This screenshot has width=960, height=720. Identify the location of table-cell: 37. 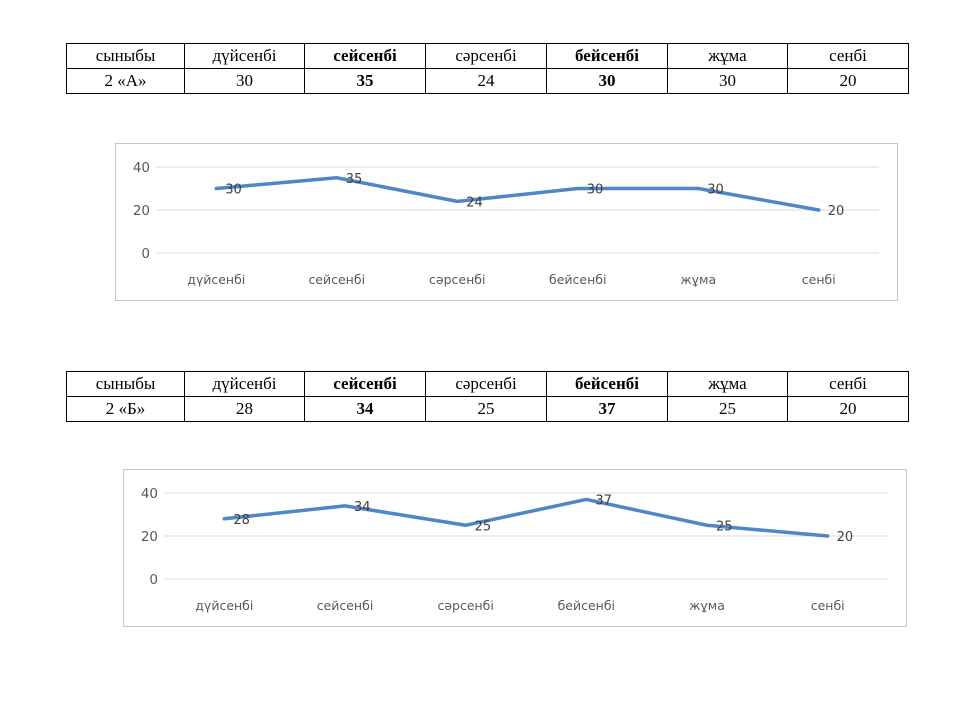
(607, 409).